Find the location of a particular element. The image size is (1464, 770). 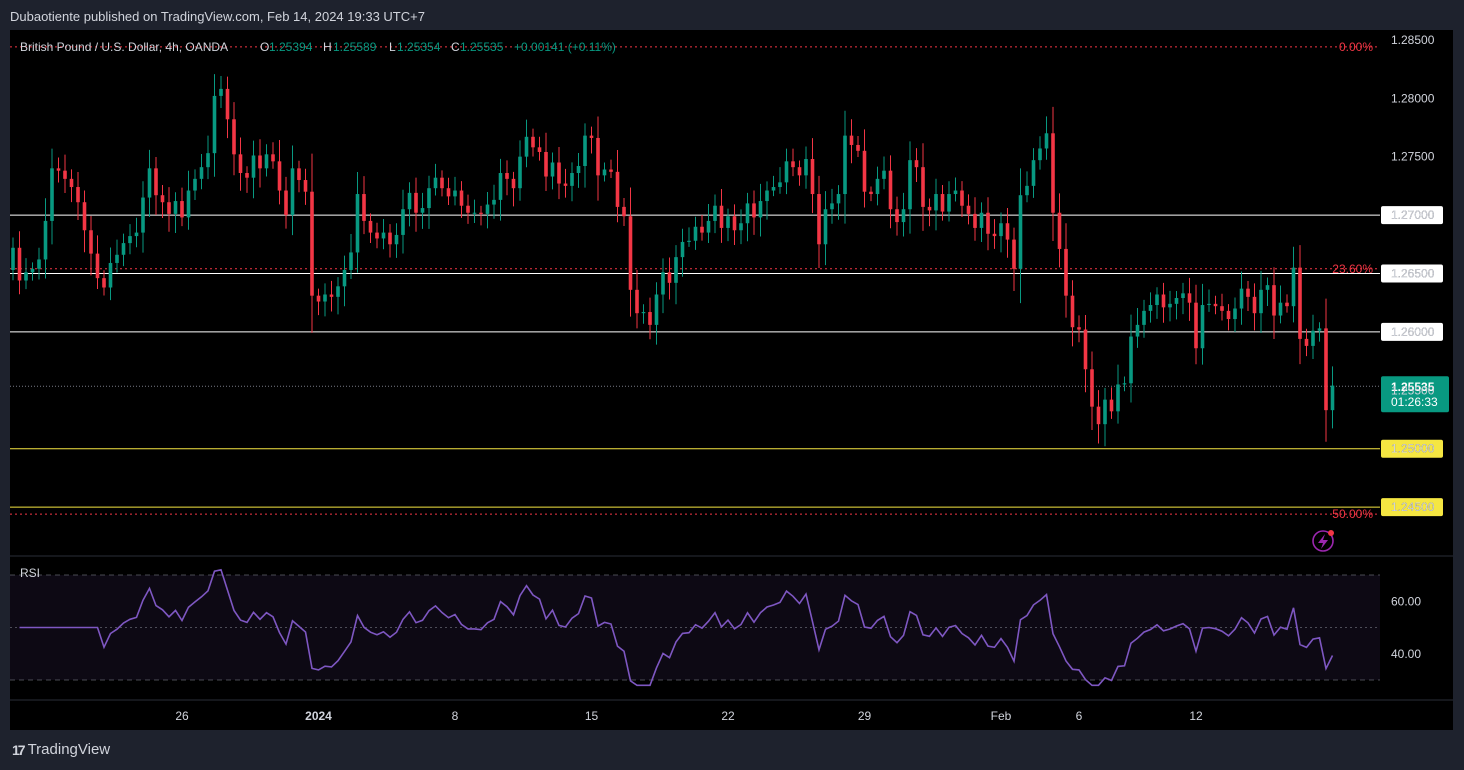

fib-label: 50.00% is located at coordinates (1352, 514).